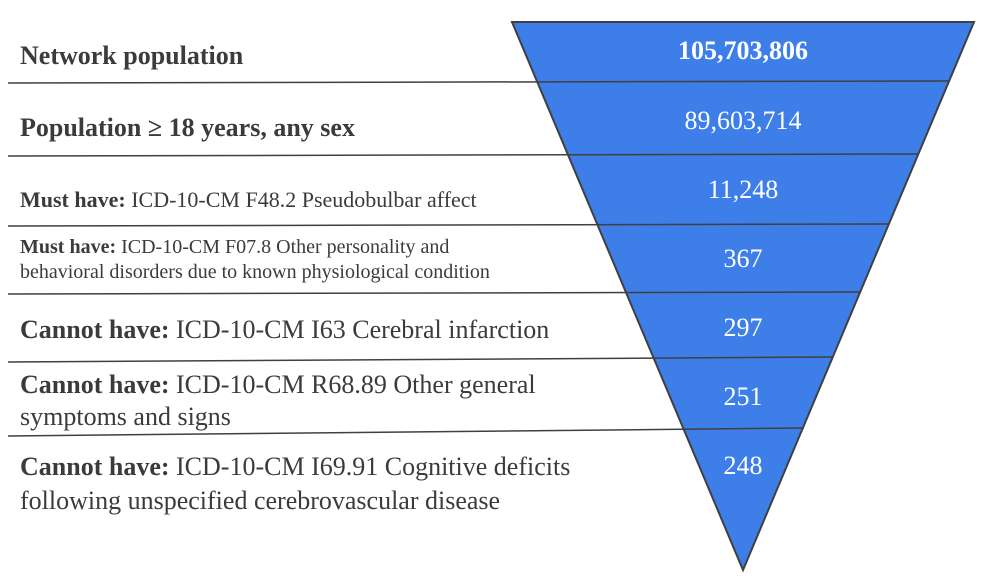  Describe the element at coordinates (95, 466) in the screenshot. I see `row-7-prefix: Cannot have:` at that location.